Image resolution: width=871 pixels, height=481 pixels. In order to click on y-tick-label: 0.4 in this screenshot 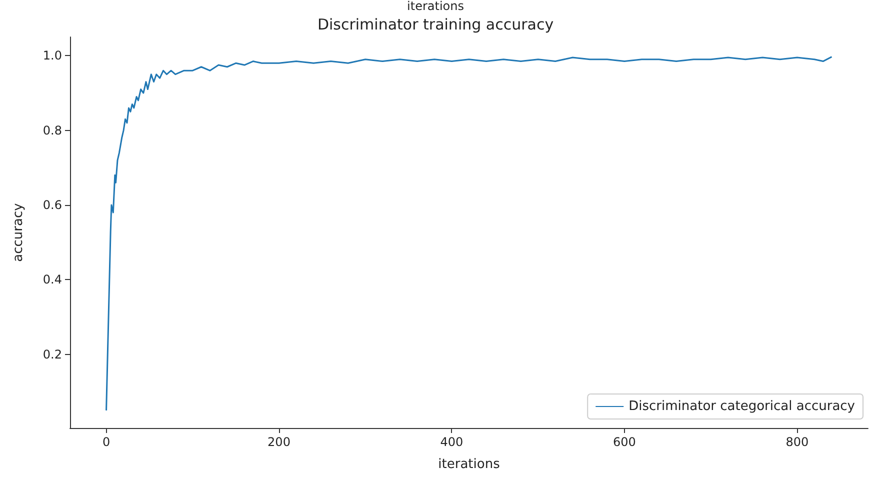, I will do `click(52, 279)`.